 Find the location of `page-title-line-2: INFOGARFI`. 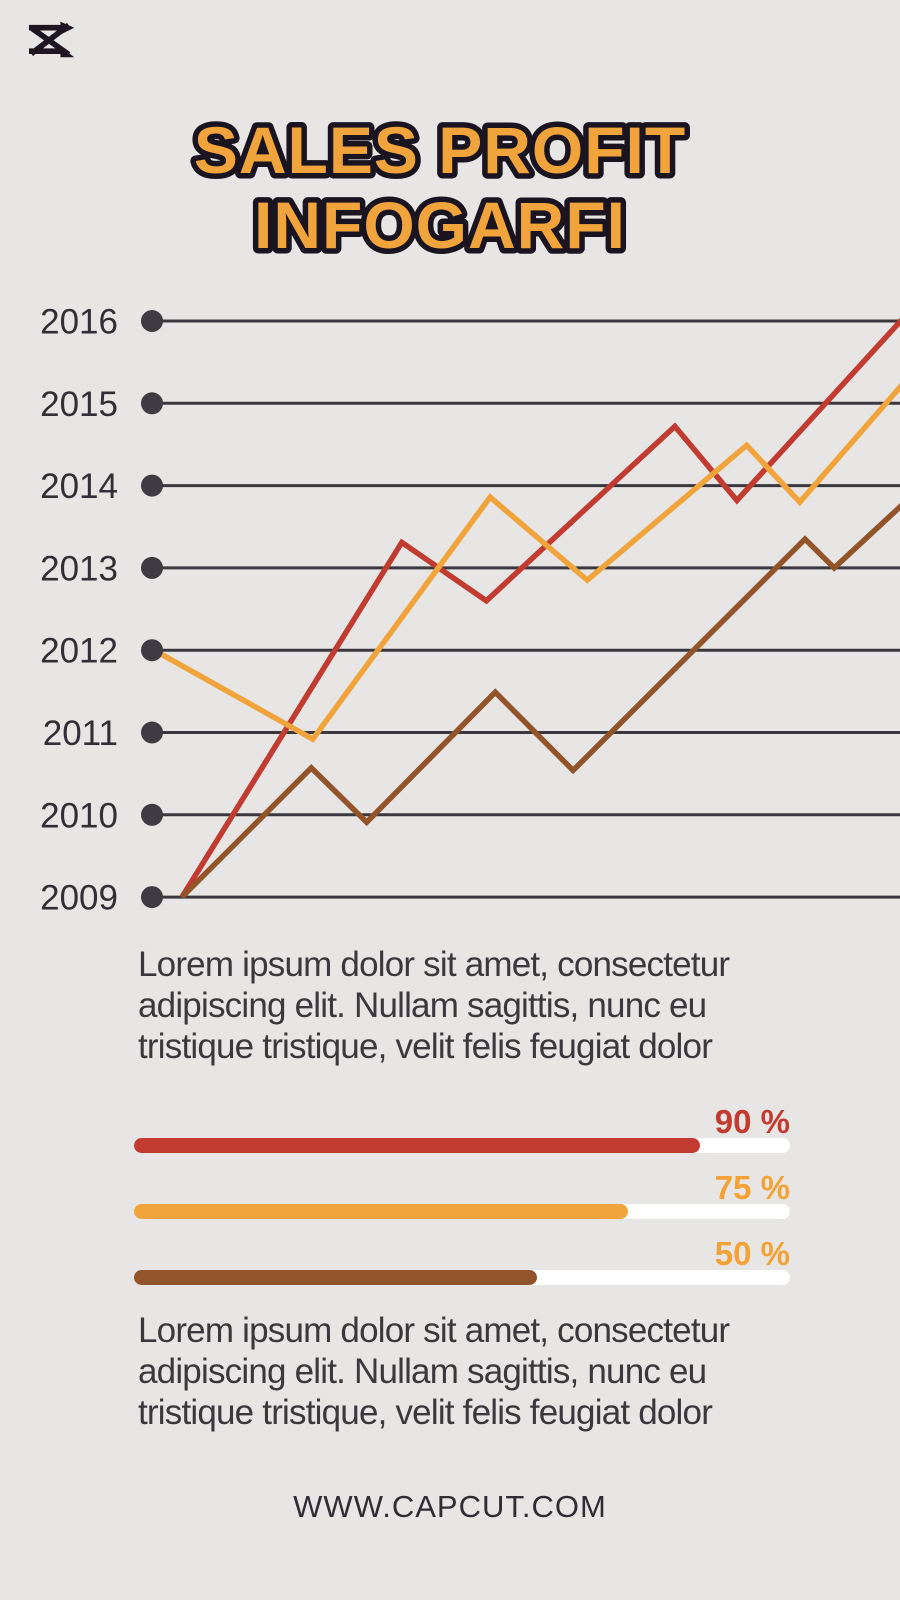

page-title-line-2: INFOGARFI is located at coordinates (440, 225).